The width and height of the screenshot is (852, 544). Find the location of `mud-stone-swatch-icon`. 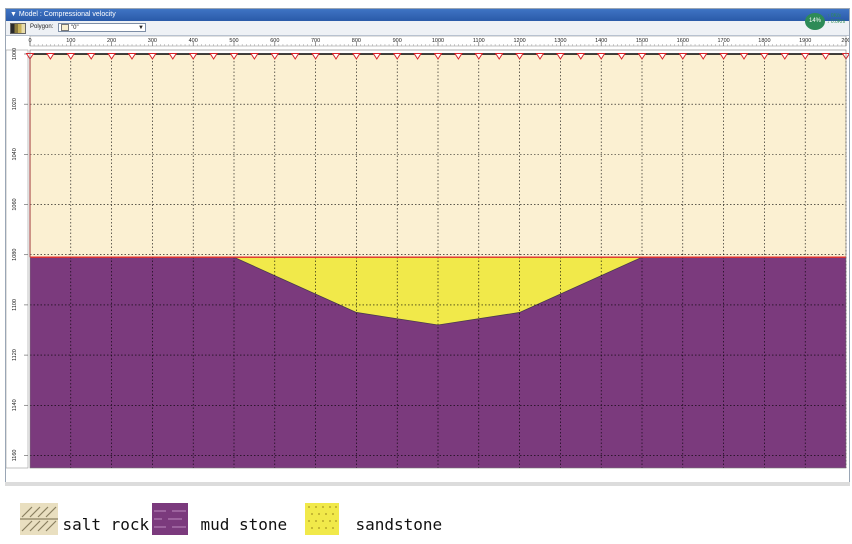

mud-stone-swatch-icon is located at coordinates (170, 519).